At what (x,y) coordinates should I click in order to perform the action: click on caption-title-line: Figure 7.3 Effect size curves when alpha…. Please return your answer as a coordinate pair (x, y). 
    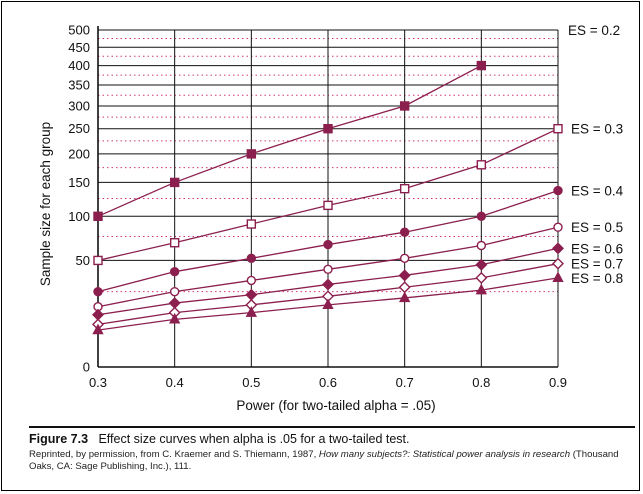
    Looking at the image, I should click on (332, 439).